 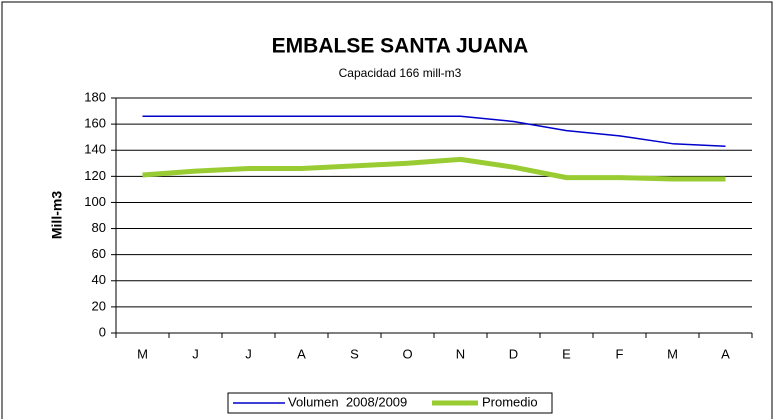 I want to click on legend-label: Volumen 2008/2009, so click(x=347, y=401).